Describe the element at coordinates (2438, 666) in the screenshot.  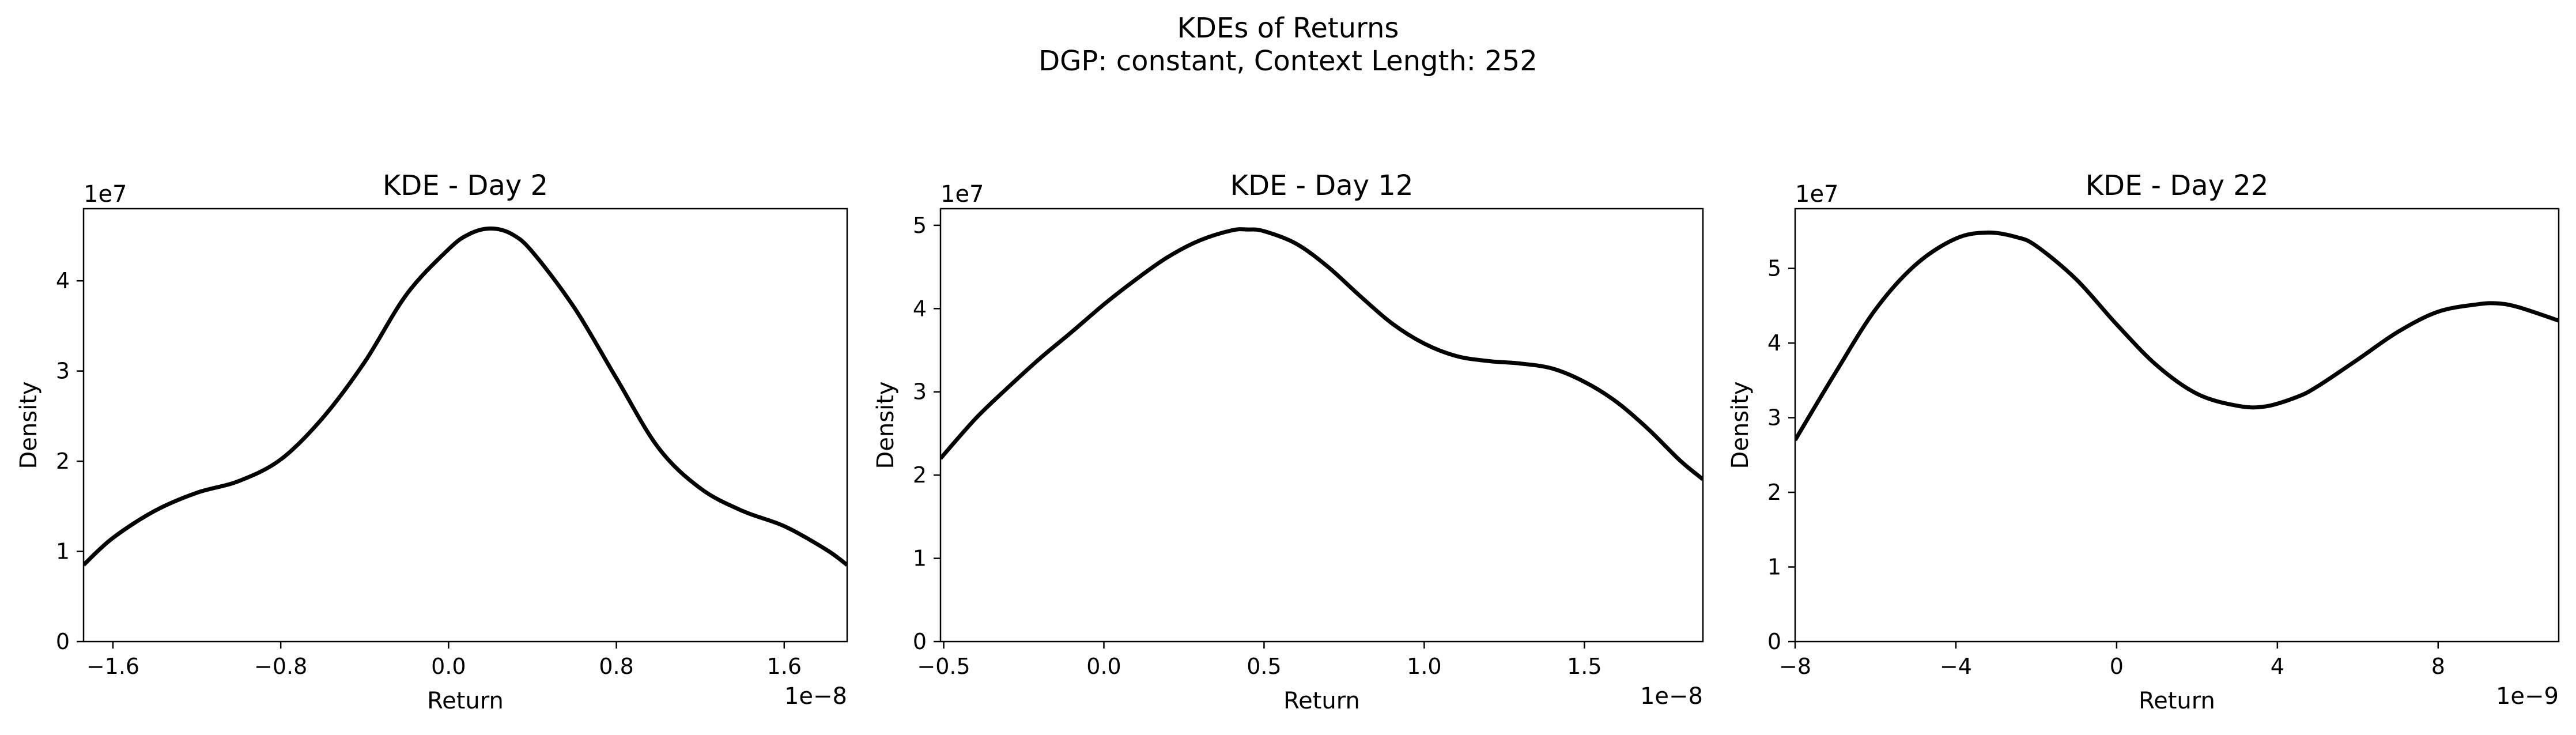
I see `x-tick-label: 8` at that location.